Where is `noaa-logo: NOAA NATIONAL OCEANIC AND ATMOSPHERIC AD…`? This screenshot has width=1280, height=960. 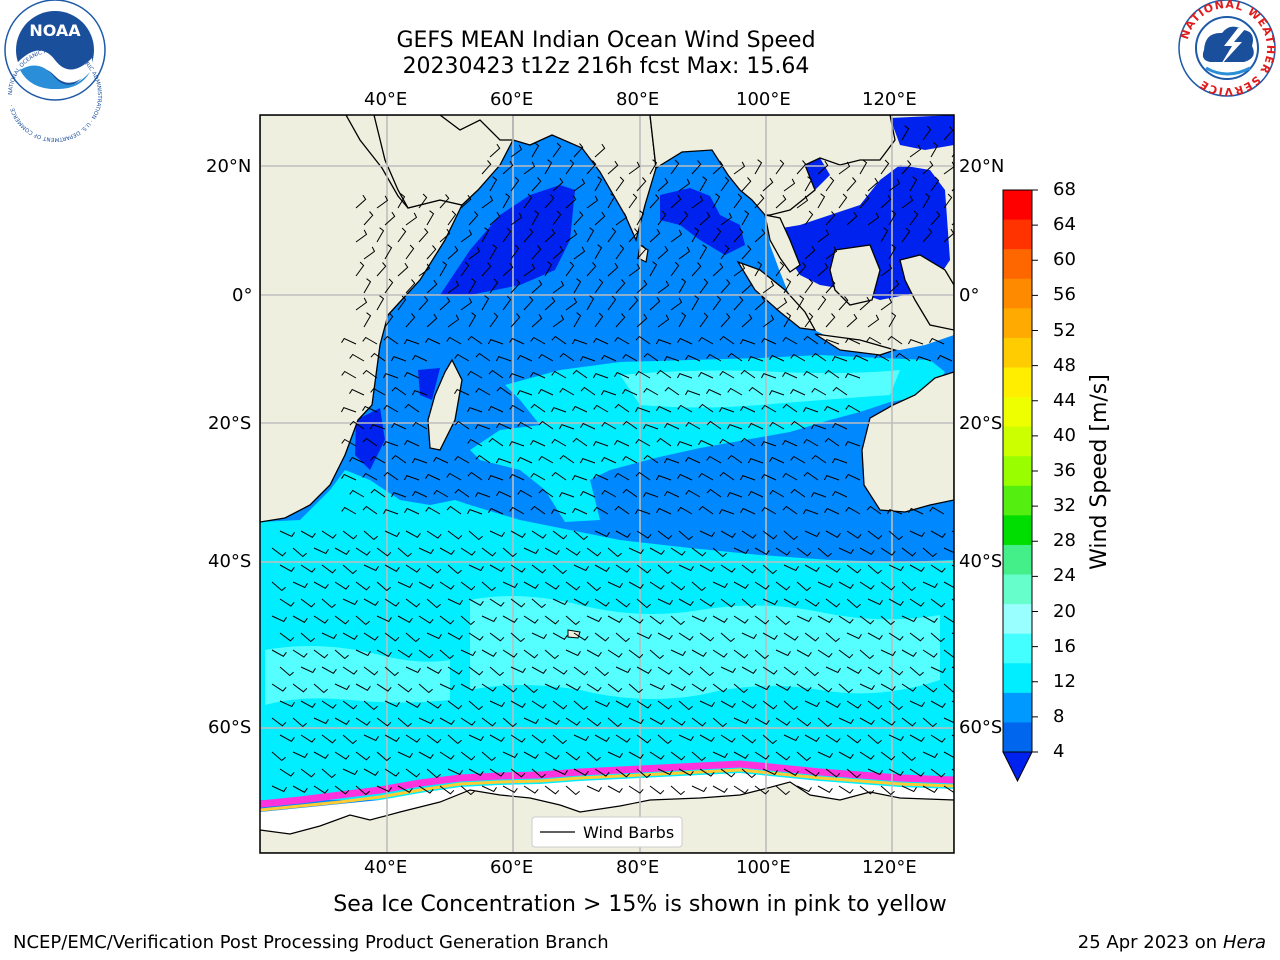
noaa-logo: NOAA NATIONAL OCEANIC AND ATMOSPHERIC AD… is located at coordinates (55, 71).